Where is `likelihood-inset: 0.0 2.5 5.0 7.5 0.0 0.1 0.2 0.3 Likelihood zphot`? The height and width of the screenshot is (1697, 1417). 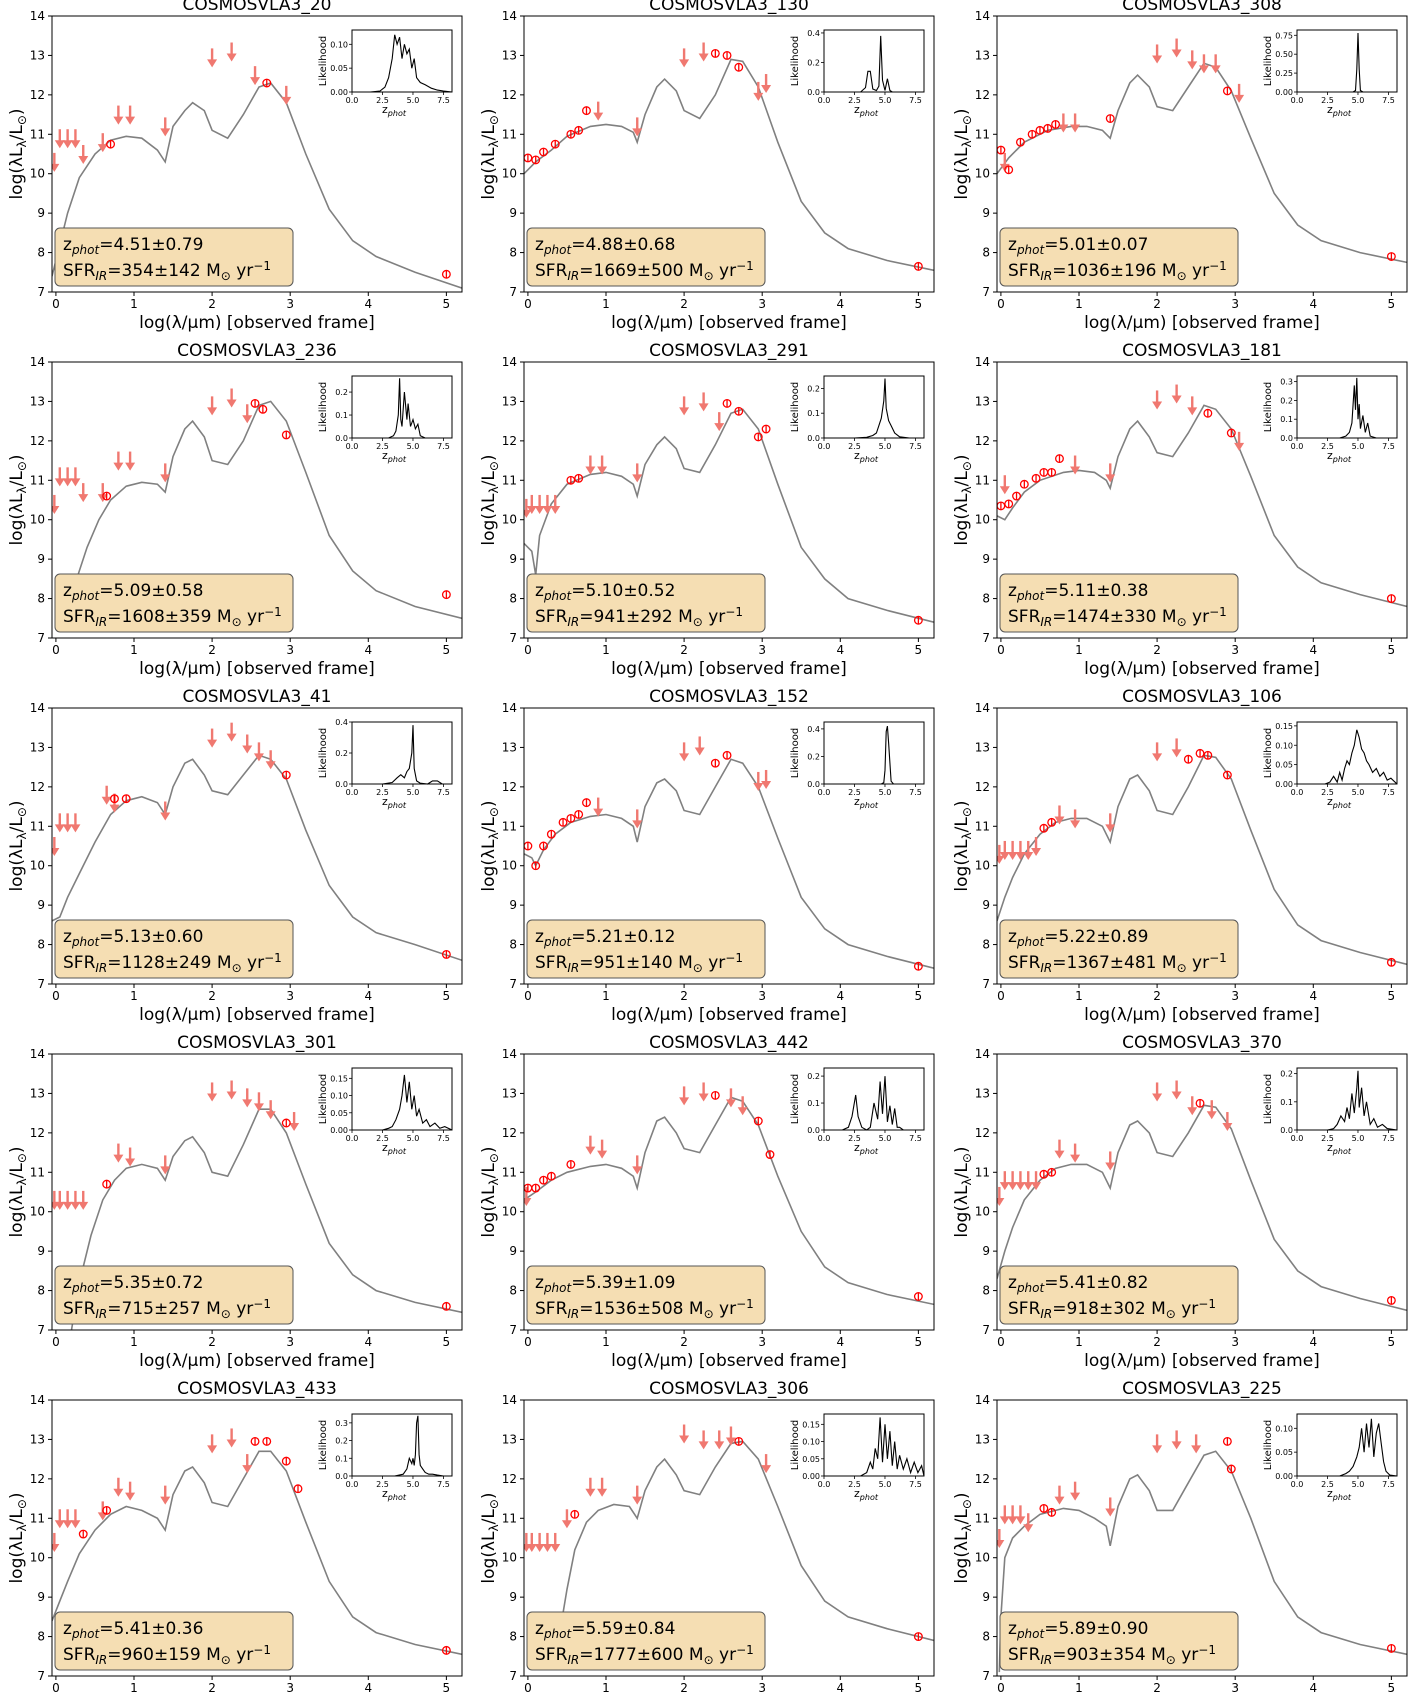
likelihood-inset: 0.0 2.5 5.0 7.5 0.0 0.1 0.2 0.3 Likelihood zphot is located at coordinates (1330, 419).